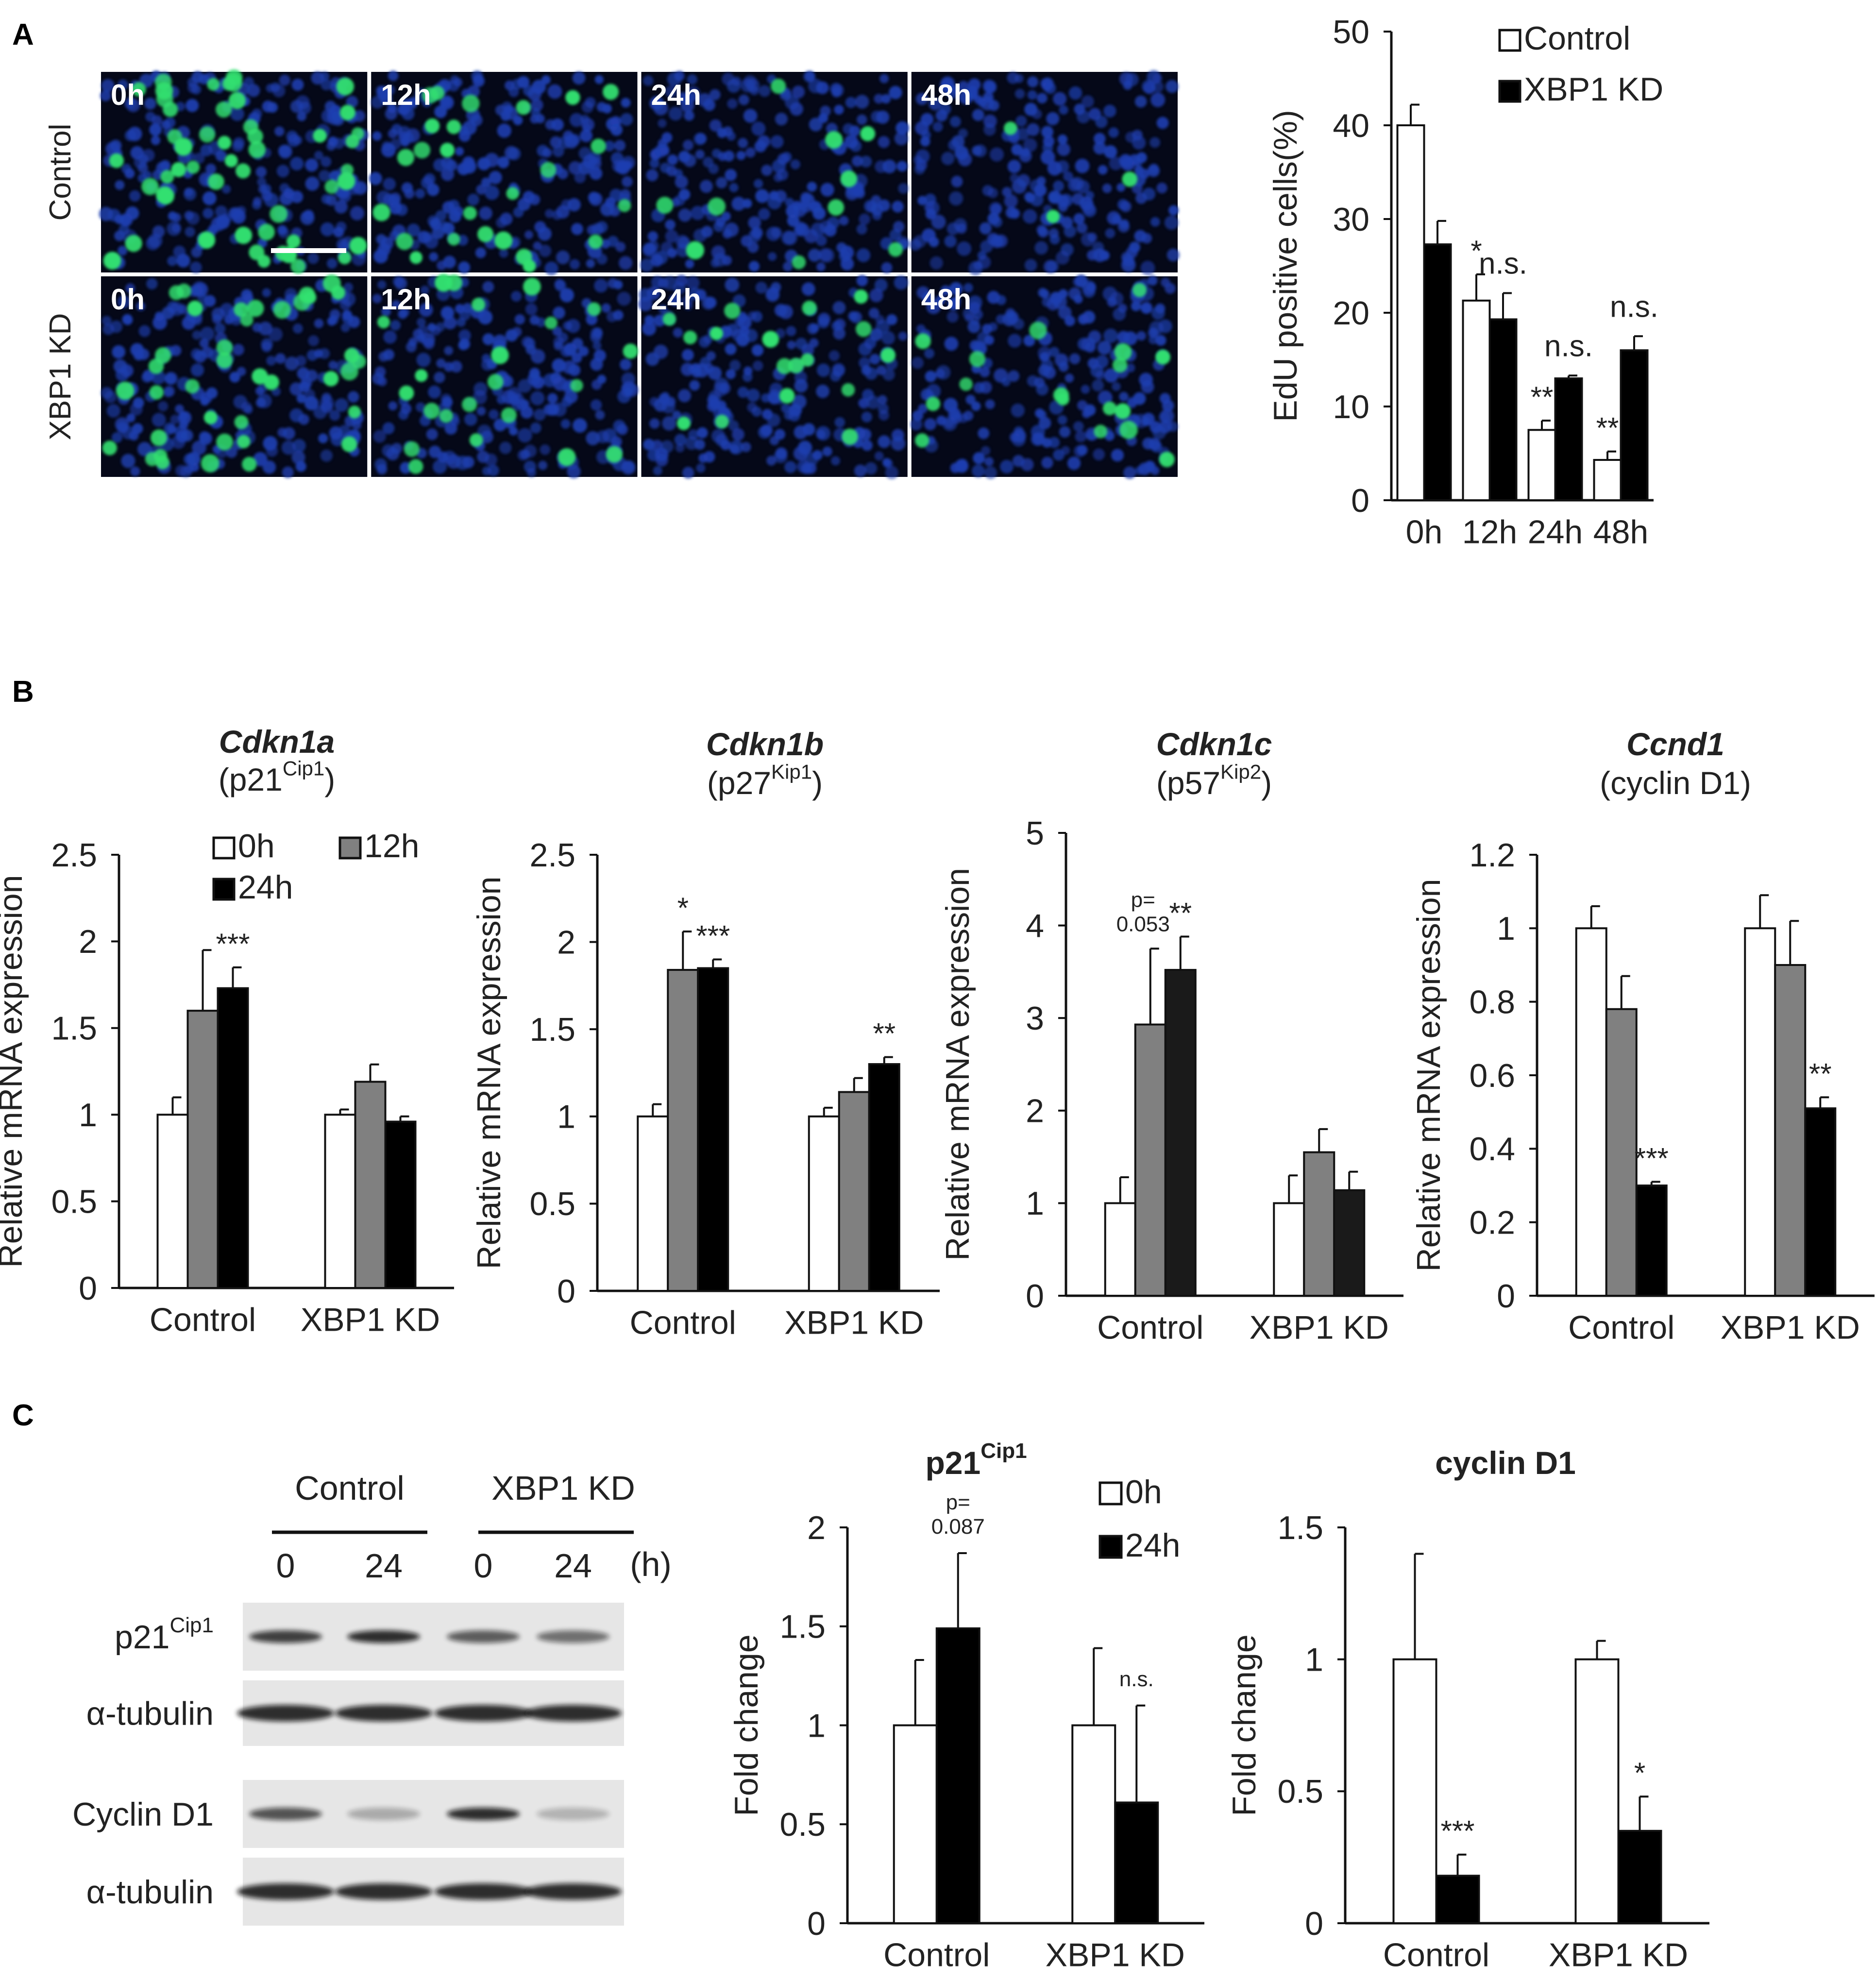 Image resolution: width=1876 pixels, height=1981 pixels. What do you see at coordinates (957, 1064) in the screenshot?
I see `y-axis-label: Relative mRNA expression` at bounding box center [957, 1064].